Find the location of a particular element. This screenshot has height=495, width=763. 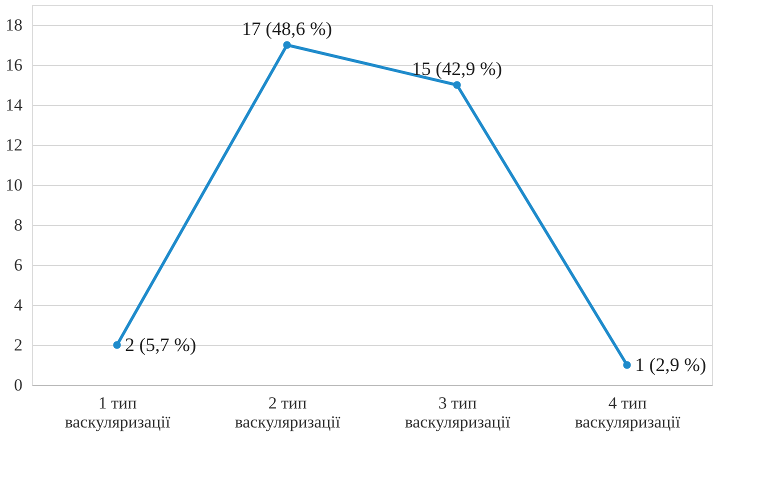

y-tick-label: 8 is located at coordinates (18, 225).